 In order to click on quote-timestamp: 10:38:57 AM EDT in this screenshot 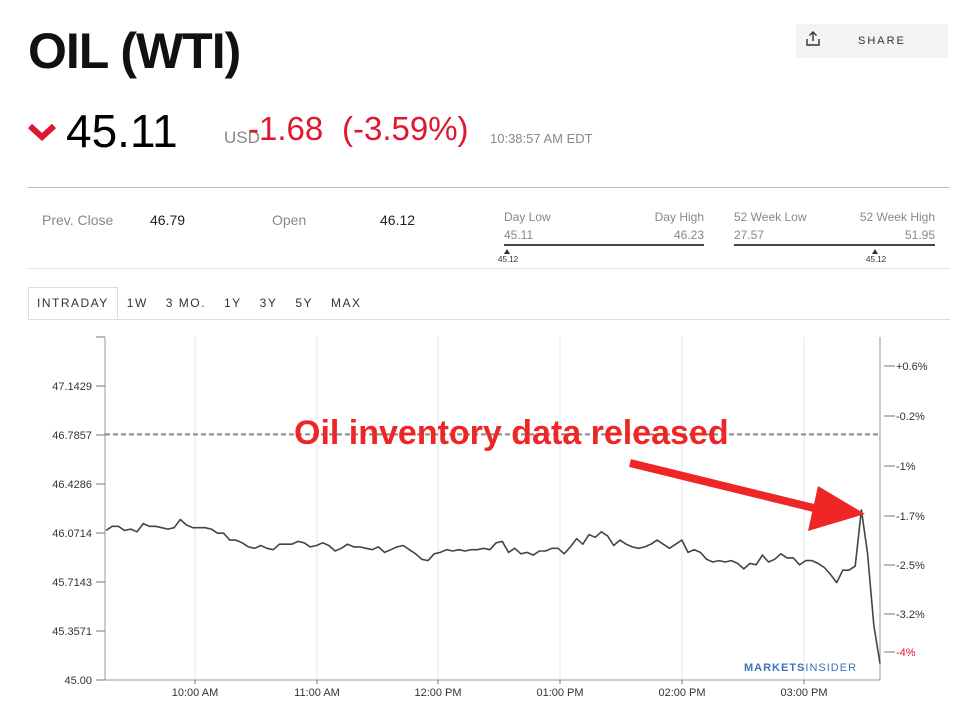, I will do `click(541, 138)`.